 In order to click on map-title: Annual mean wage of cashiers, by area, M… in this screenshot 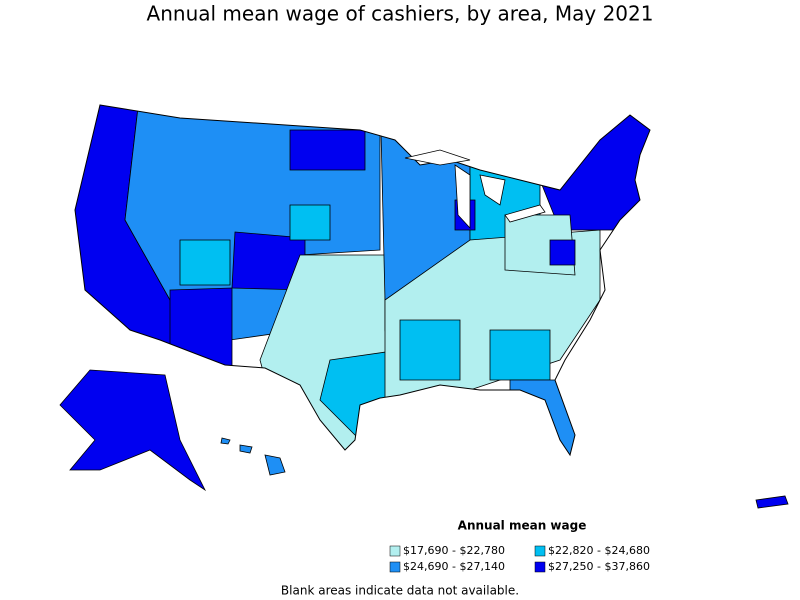, I will do `click(400, 14)`.